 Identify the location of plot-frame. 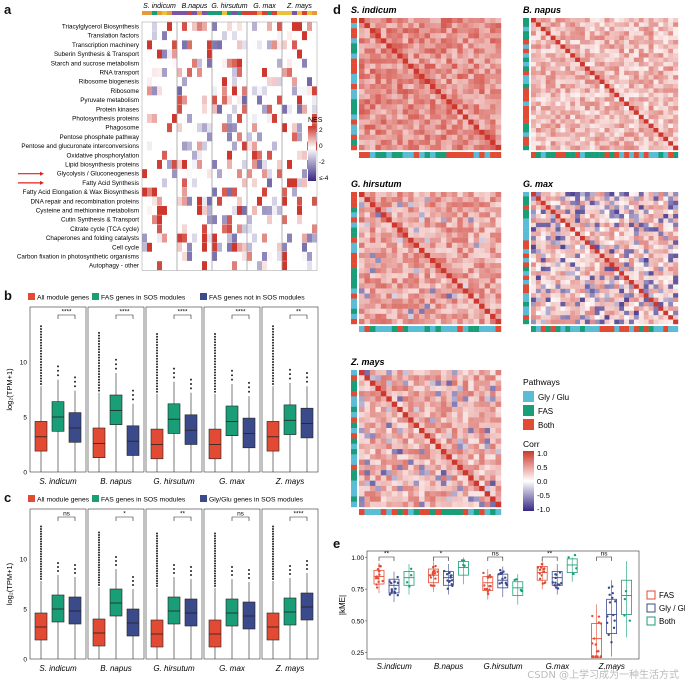
(503, 605).